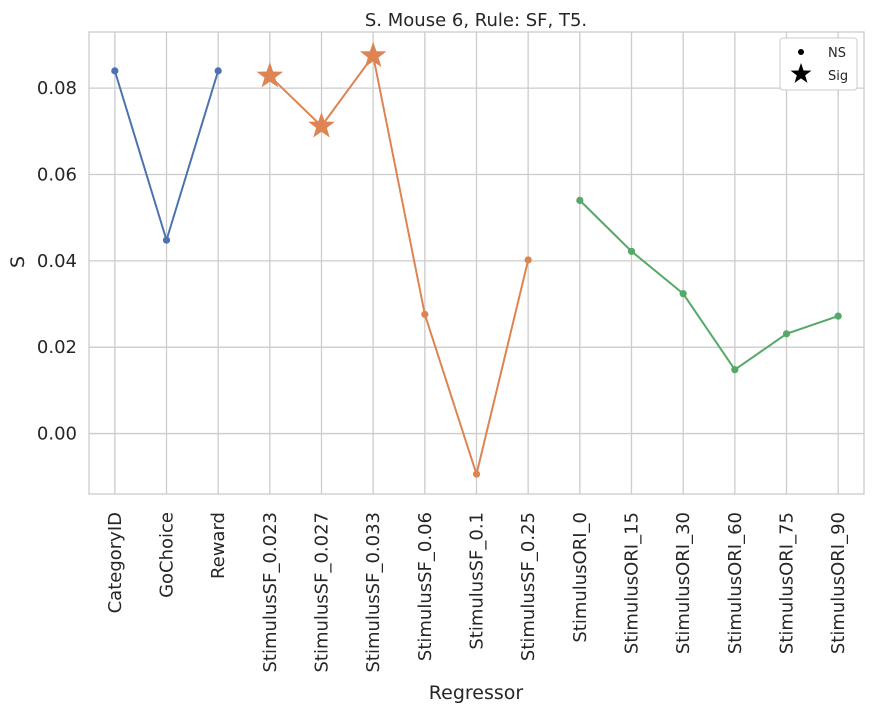 This screenshot has height=713, width=873. What do you see at coordinates (218, 545) in the screenshot?
I see `x-tick-label: Reward` at bounding box center [218, 545].